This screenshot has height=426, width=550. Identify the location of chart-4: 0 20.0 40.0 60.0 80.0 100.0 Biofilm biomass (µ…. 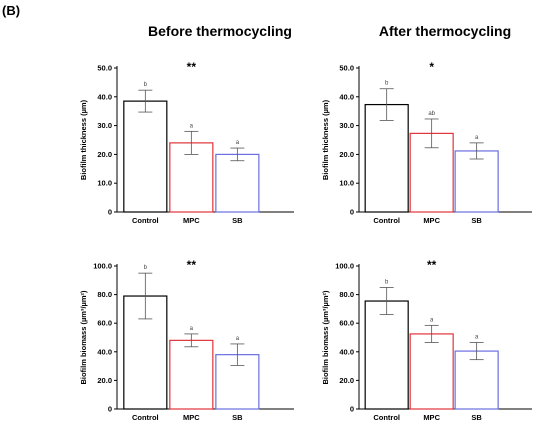
(426, 340).